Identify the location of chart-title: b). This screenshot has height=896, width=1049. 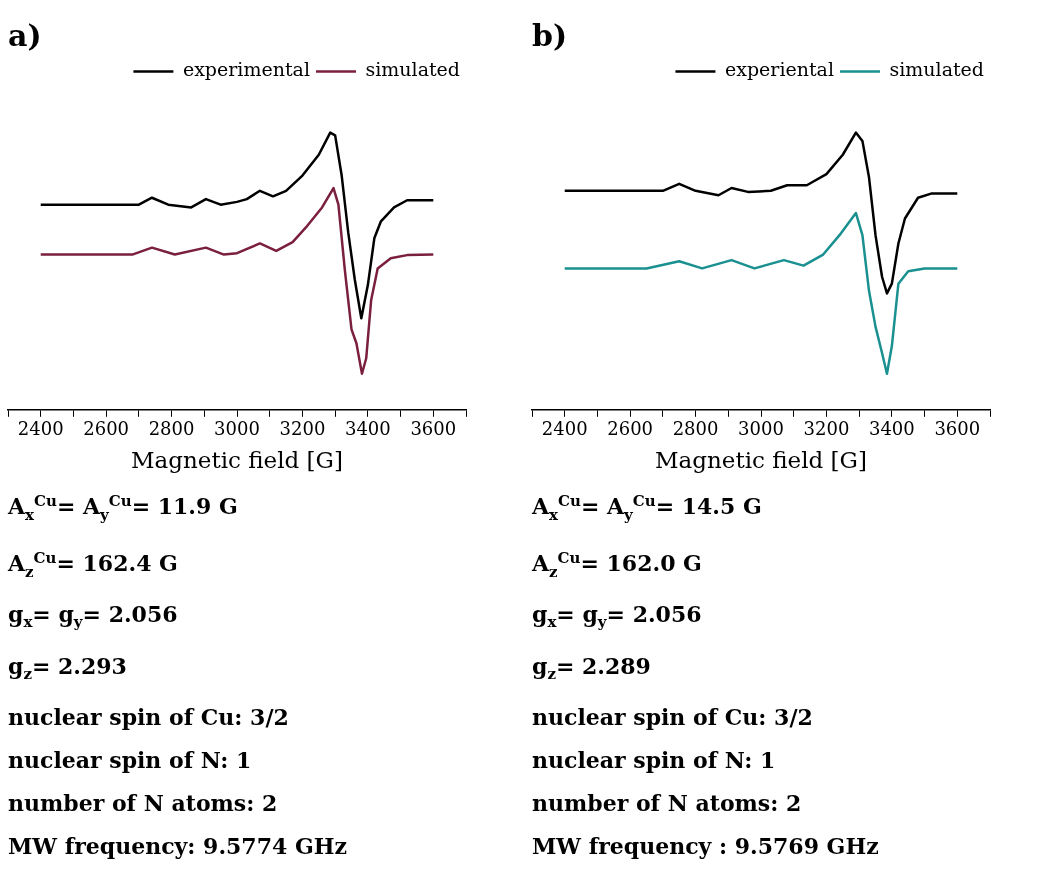
(550, 35).